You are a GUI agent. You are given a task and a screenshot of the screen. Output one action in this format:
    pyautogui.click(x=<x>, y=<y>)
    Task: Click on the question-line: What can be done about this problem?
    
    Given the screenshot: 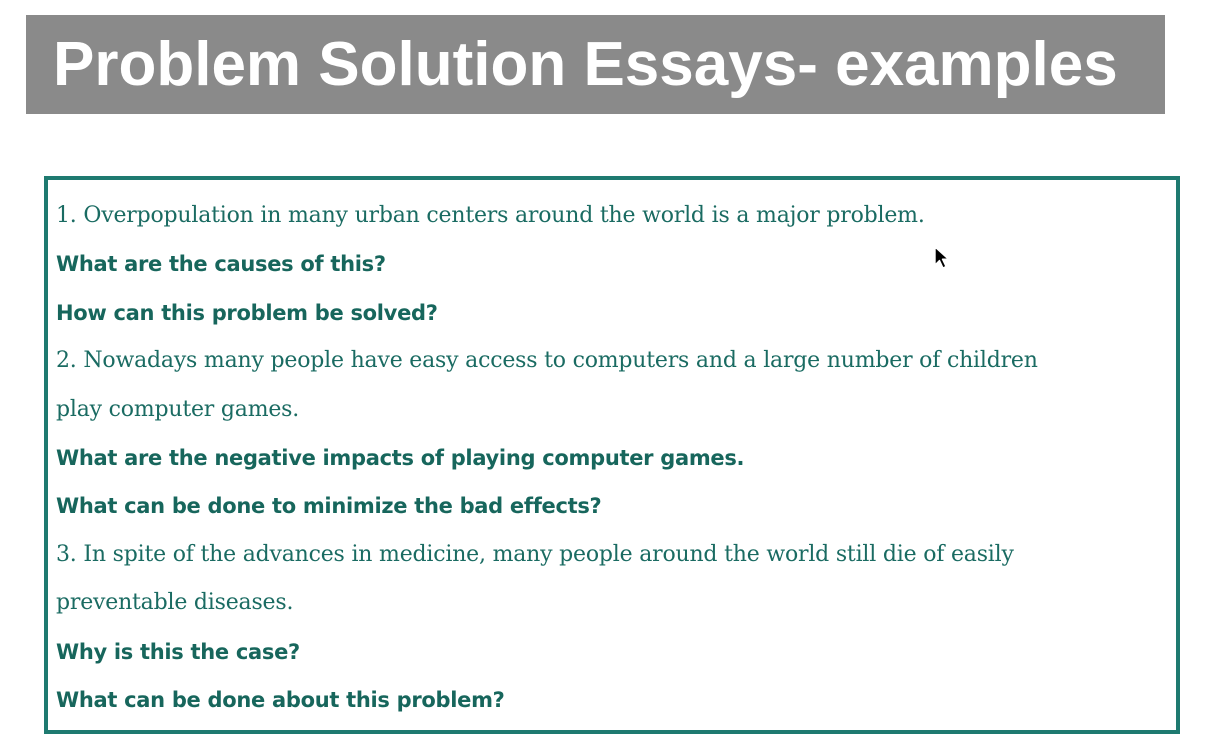 What is the action you would take?
    pyautogui.click(x=280, y=699)
    